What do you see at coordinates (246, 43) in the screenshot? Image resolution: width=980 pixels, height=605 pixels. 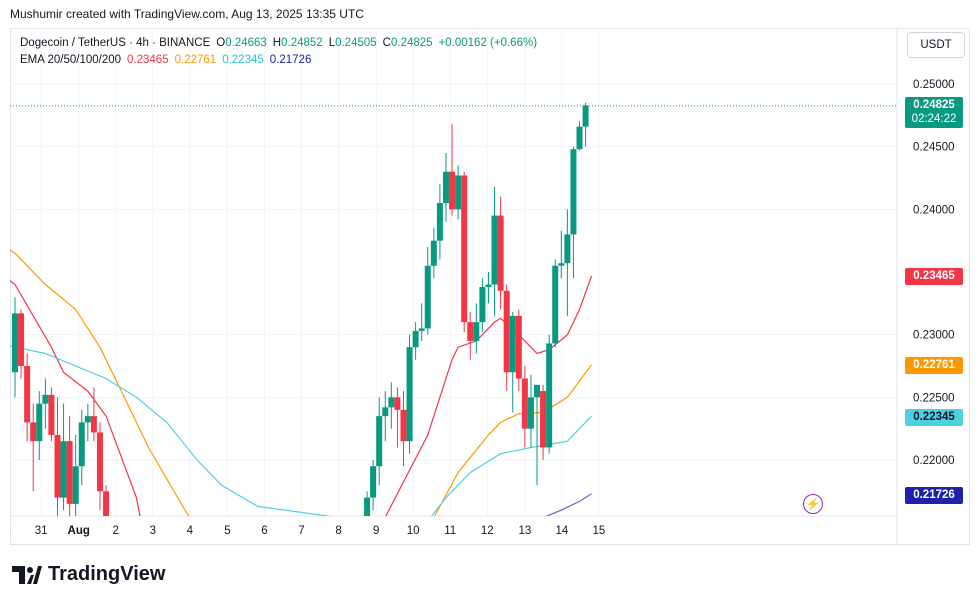 I see `open-value: 0.24663` at bounding box center [246, 43].